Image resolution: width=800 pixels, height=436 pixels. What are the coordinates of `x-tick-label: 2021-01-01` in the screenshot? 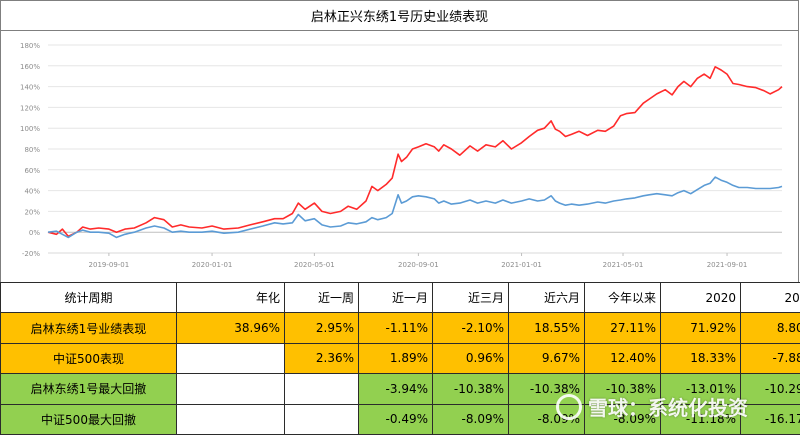 It's located at (521, 265).